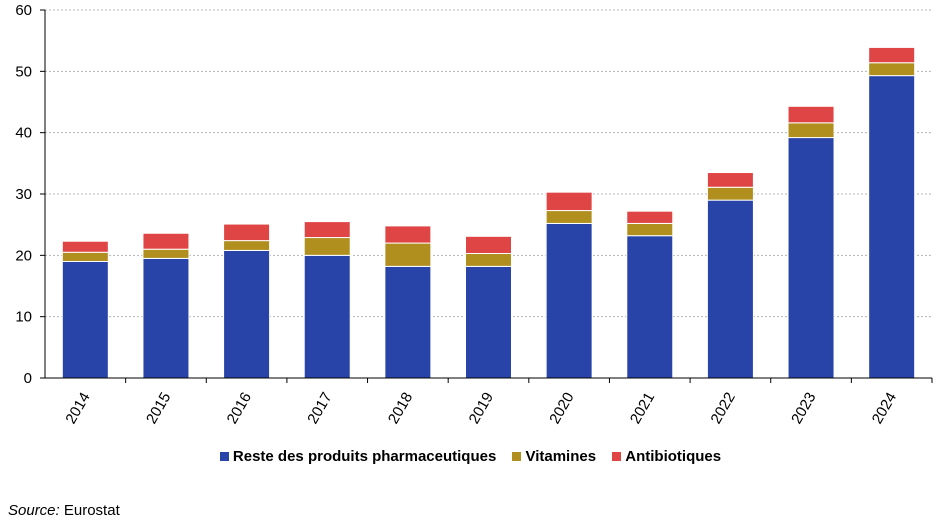  I want to click on x-tick-label: 2021, so click(642, 408).